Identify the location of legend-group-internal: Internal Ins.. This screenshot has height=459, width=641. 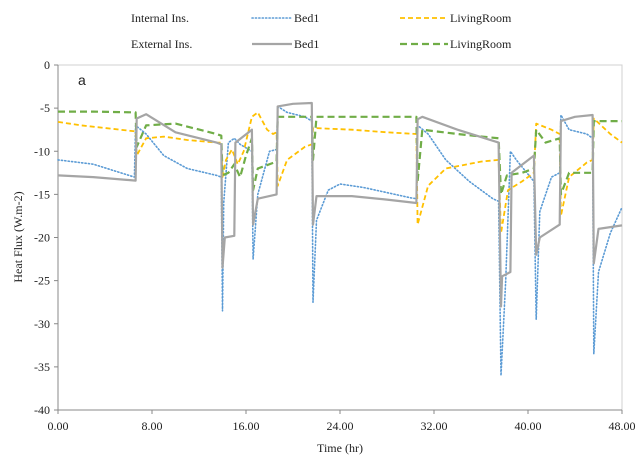
(160, 18).